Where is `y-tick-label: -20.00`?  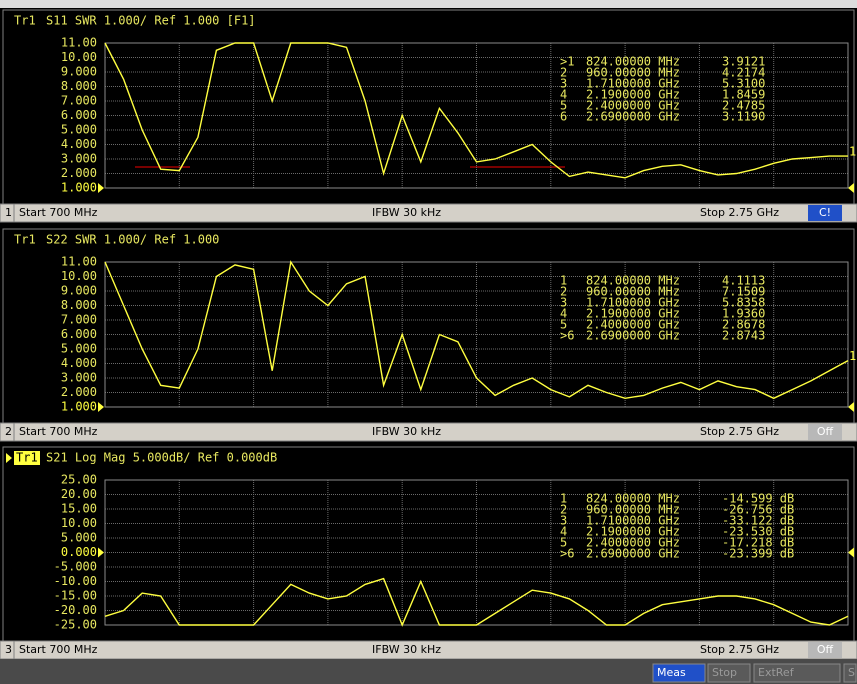 y-tick-label: -20.00 is located at coordinates (75, 610).